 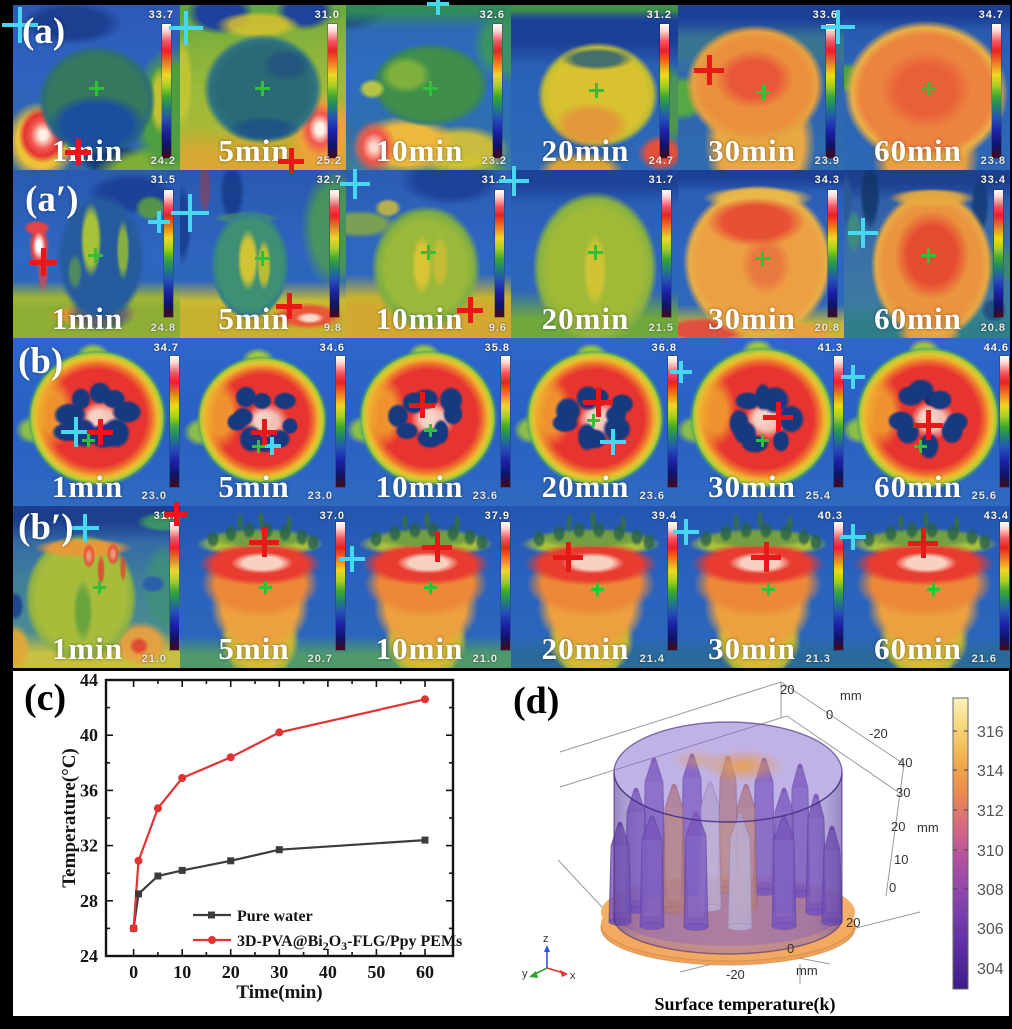 What do you see at coordinates (990, 811) in the screenshot?
I see `svg-text: 312` at bounding box center [990, 811].